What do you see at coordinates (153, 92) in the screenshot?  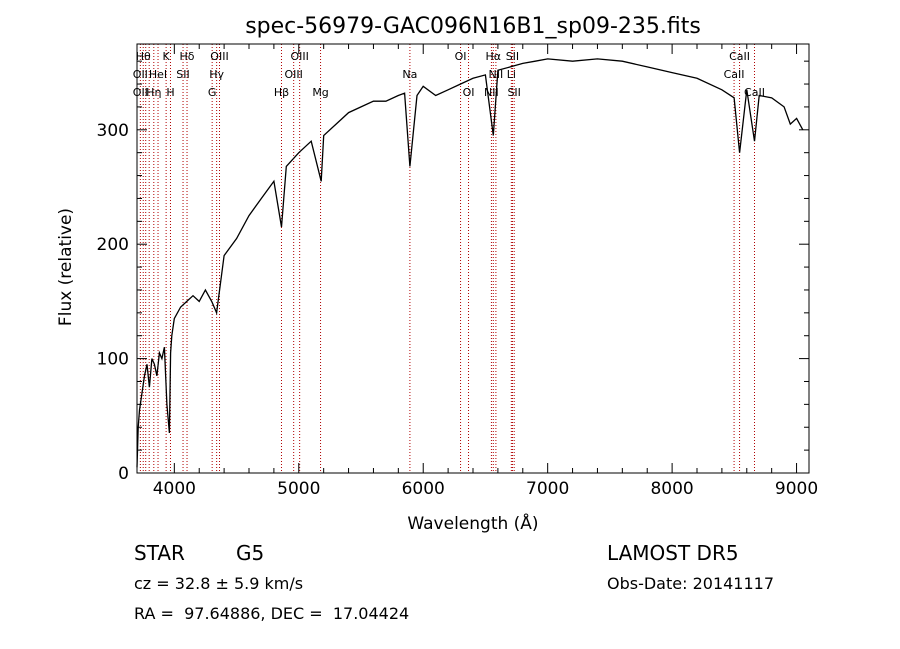 I see `spectral-line-label: Hη` at bounding box center [153, 92].